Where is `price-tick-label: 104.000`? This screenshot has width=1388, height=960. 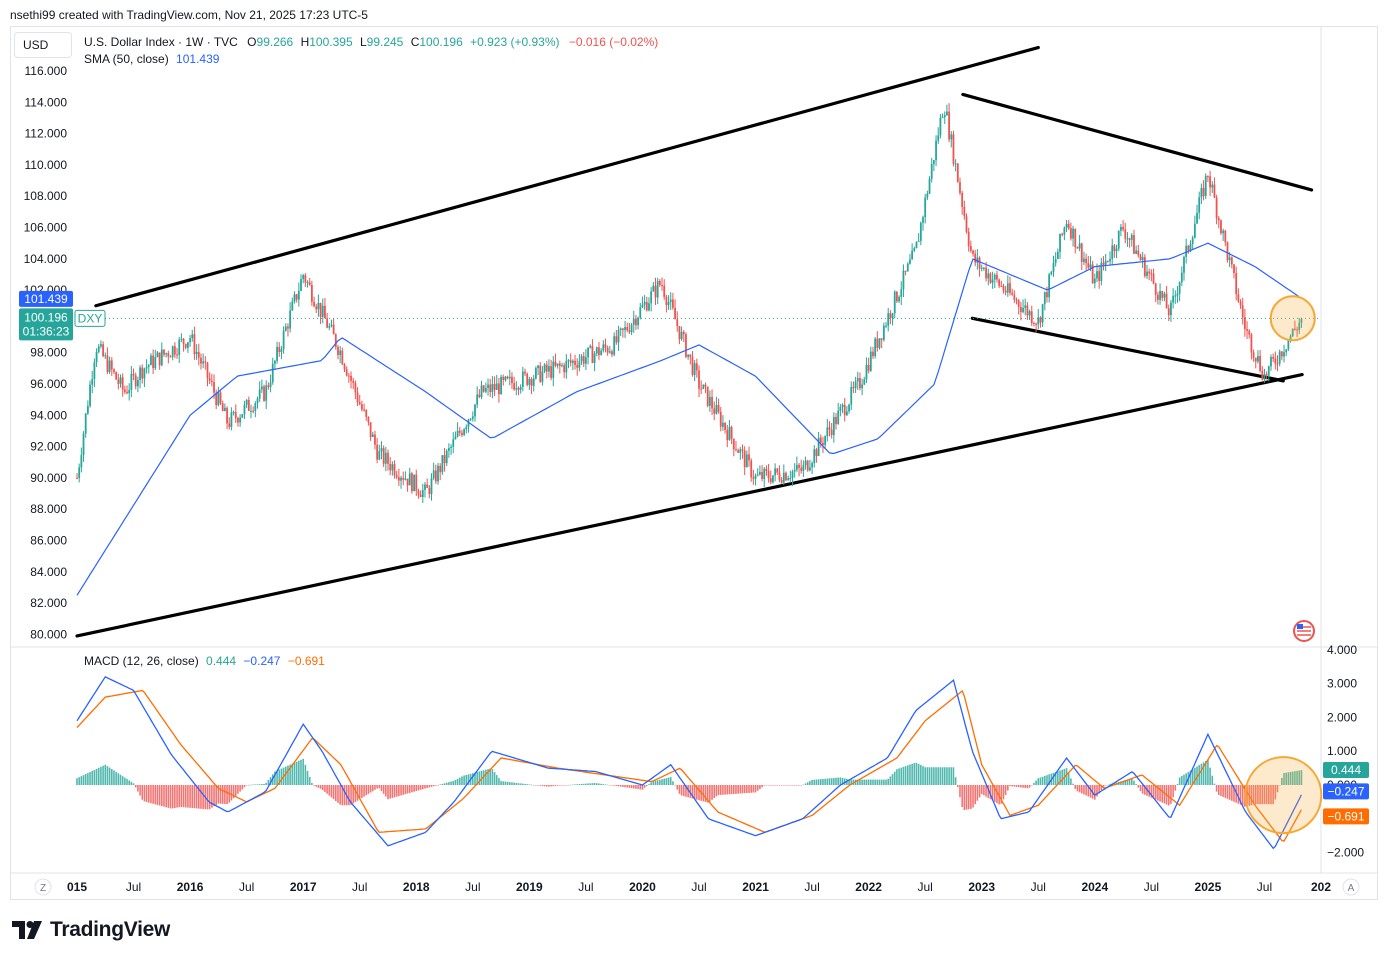
price-tick-label: 104.000 is located at coordinates (46, 259).